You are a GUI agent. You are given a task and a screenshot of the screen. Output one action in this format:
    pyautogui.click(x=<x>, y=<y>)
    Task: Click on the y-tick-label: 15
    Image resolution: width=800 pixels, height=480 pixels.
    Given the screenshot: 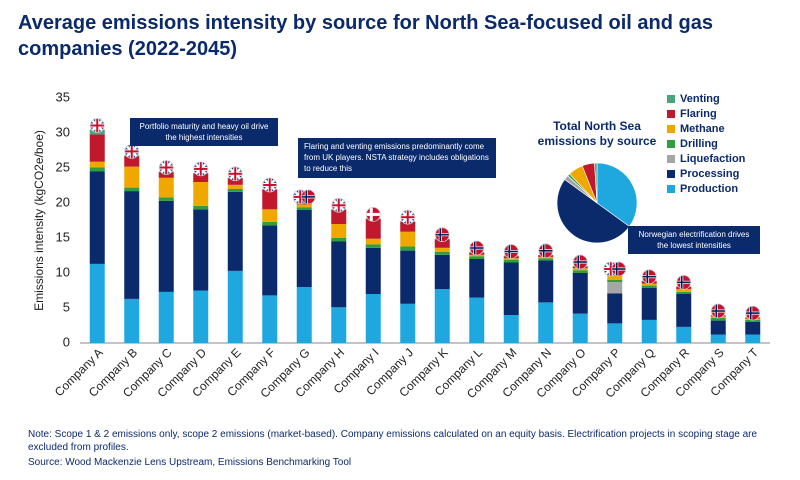 What is the action you would take?
    pyautogui.click(x=63, y=236)
    